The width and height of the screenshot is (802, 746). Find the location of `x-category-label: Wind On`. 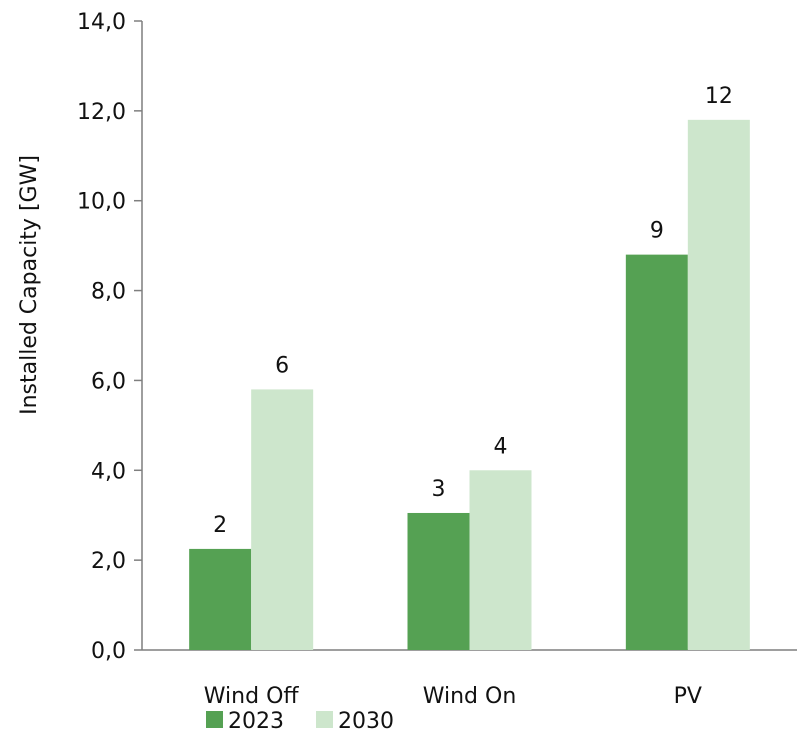

x-category-label: Wind On is located at coordinates (470, 696).